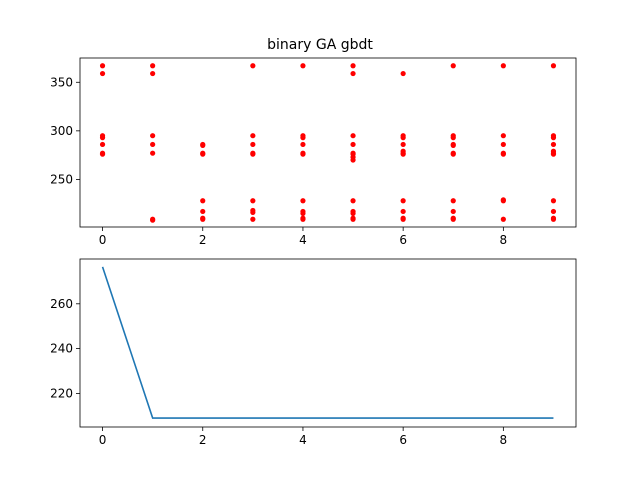 The image size is (640, 480). Describe the element at coordinates (61, 131) in the screenshot. I see `top-y-tick-label: 300` at that location.